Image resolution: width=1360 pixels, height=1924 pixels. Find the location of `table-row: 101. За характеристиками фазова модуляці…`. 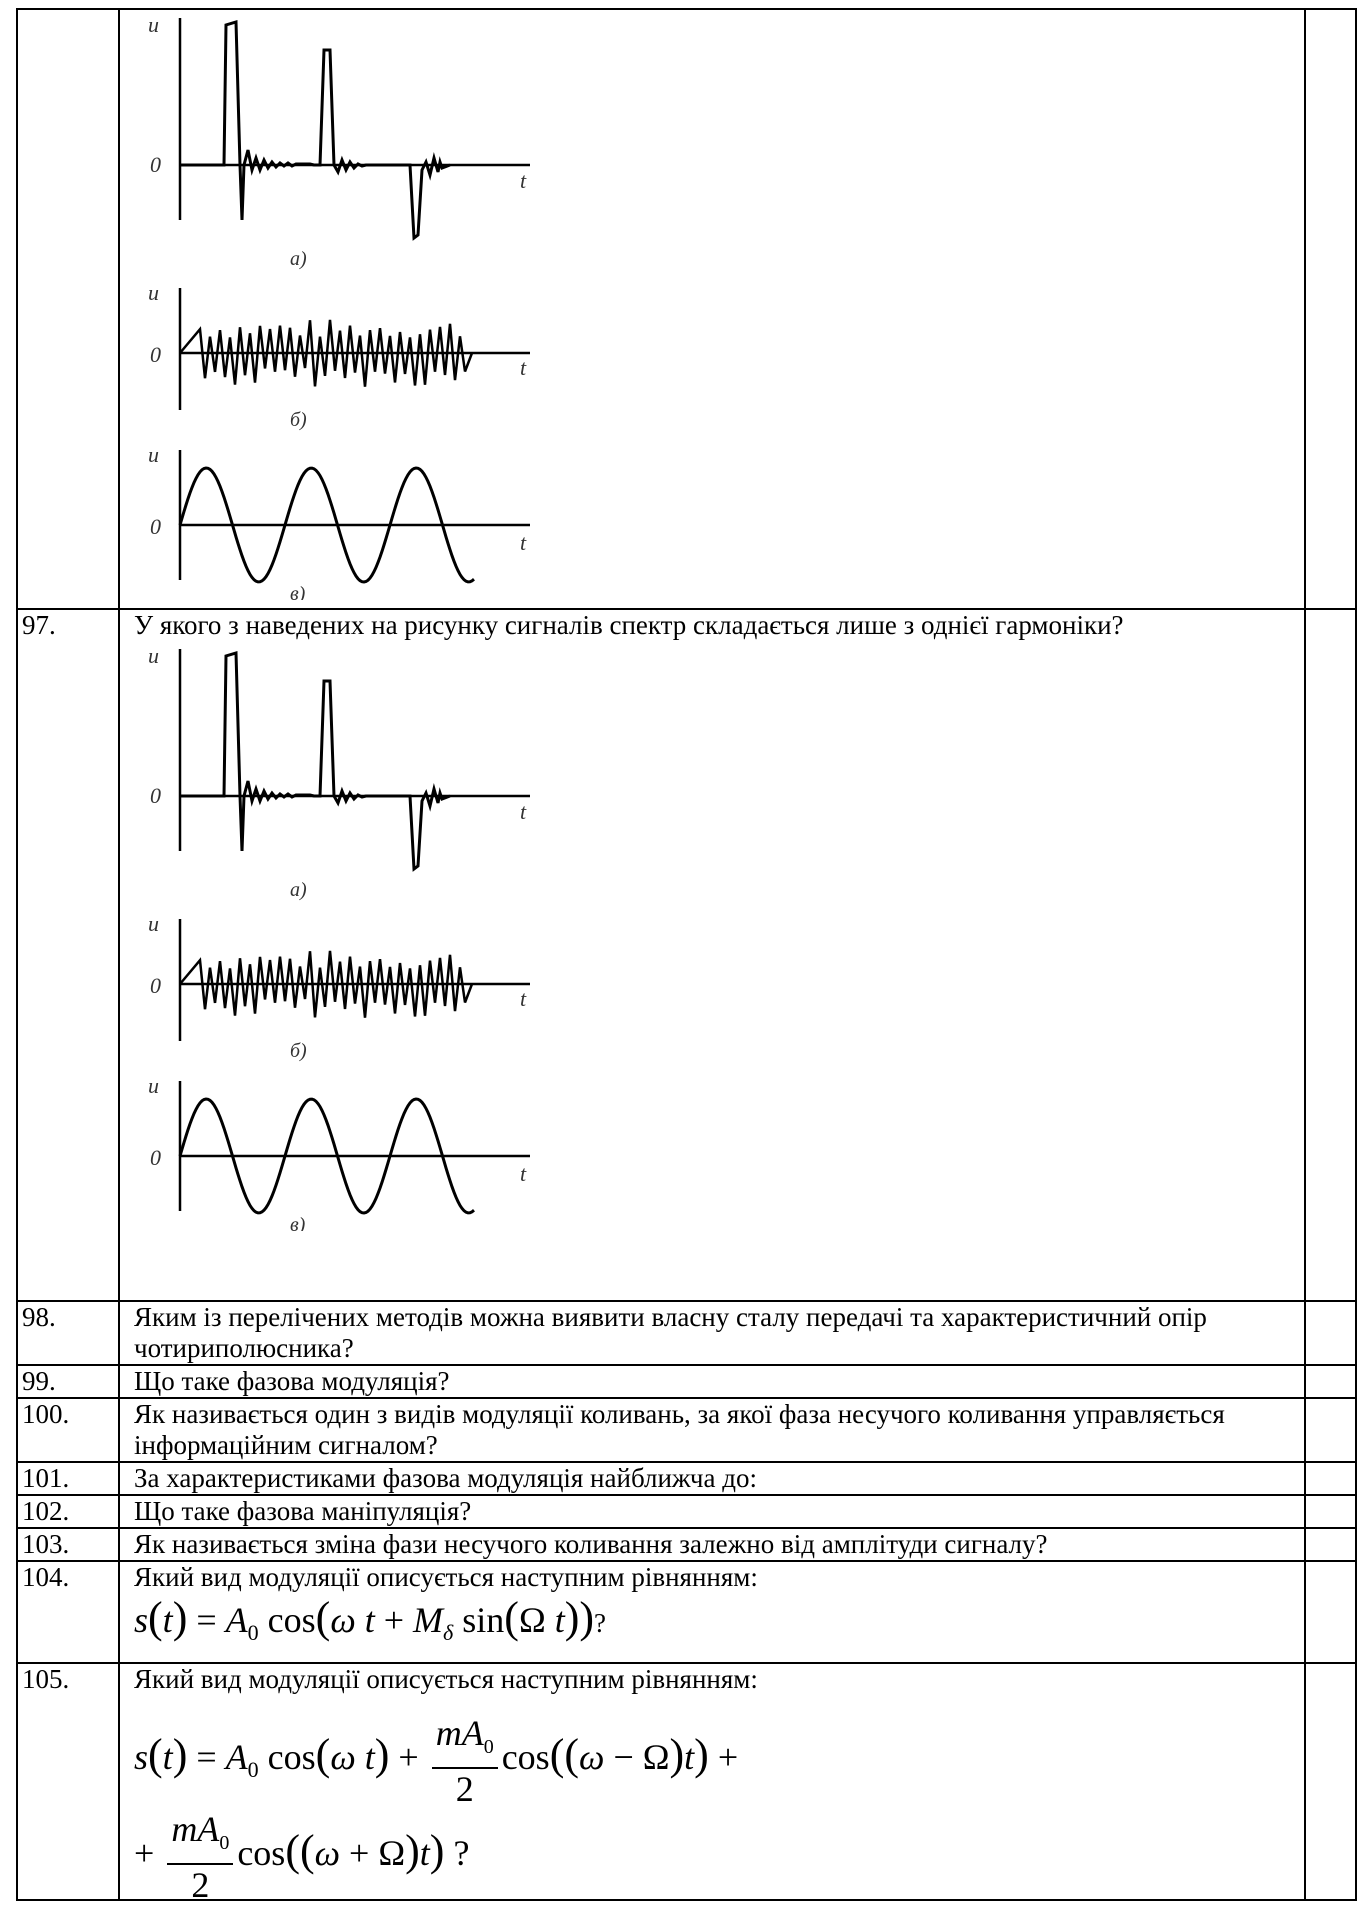

table-row: 101. За характеристиками фазова модуляці… is located at coordinates (686, 1478).